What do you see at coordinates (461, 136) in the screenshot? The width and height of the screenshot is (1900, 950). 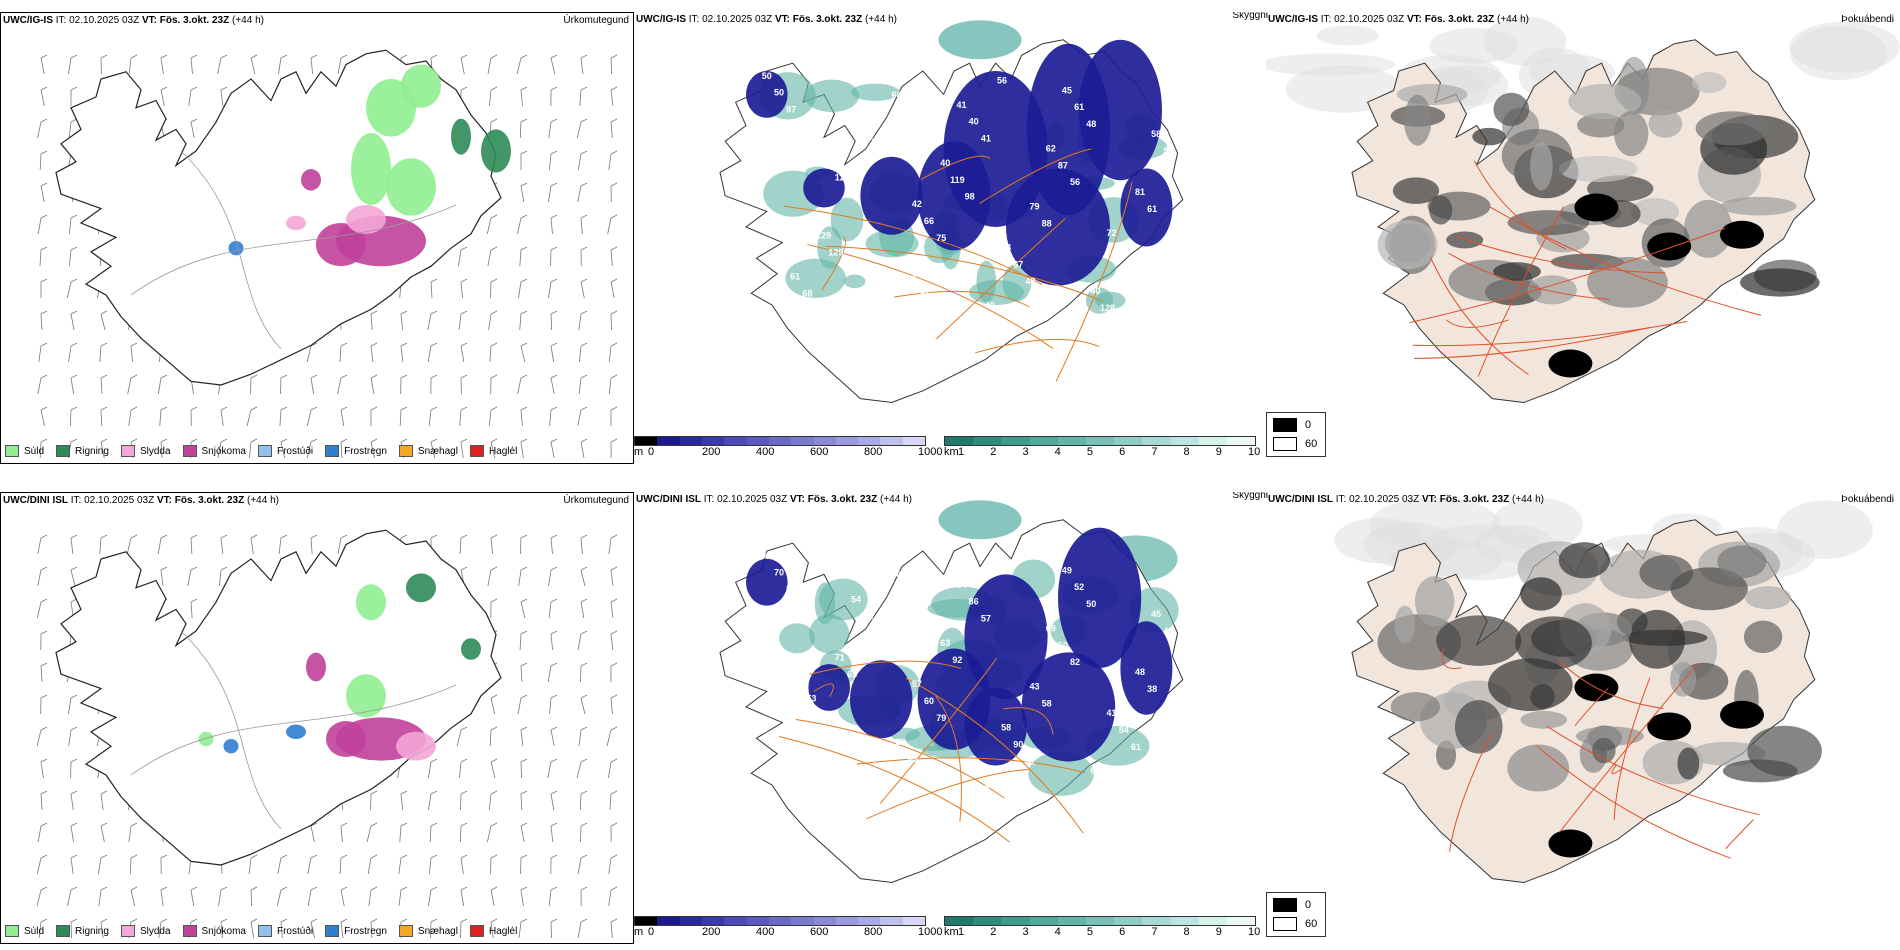 I see `precip-area` at bounding box center [461, 136].